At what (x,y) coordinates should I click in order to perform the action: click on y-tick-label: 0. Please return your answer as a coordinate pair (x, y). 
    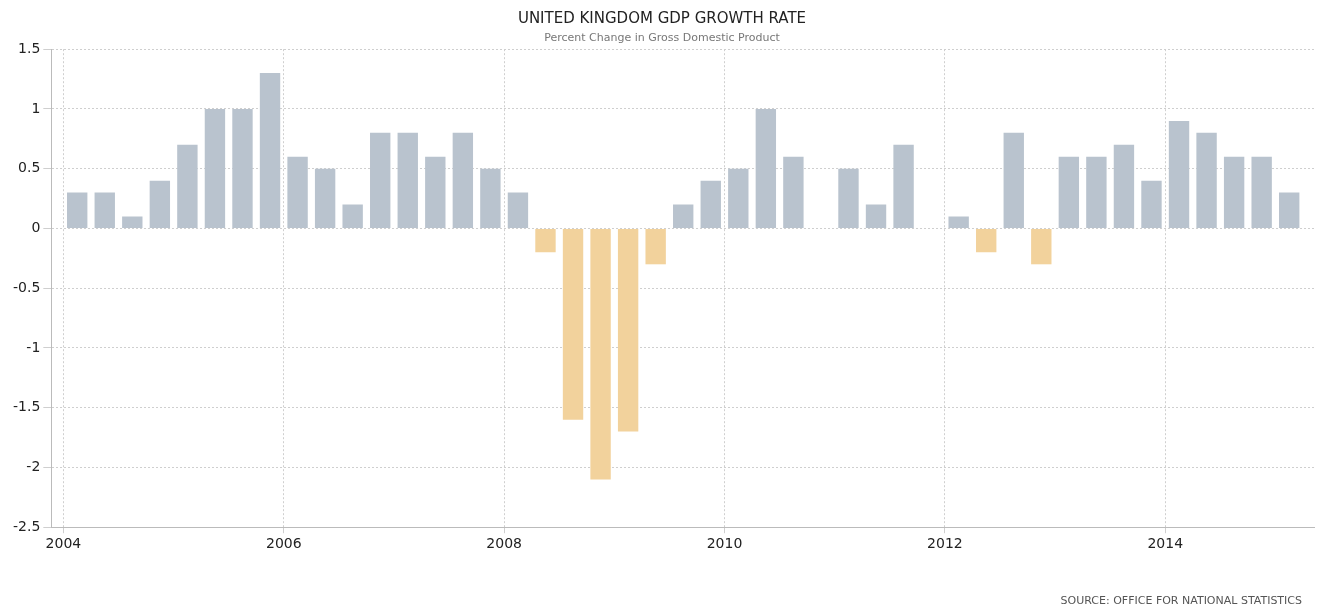
    Looking at the image, I should click on (36, 227).